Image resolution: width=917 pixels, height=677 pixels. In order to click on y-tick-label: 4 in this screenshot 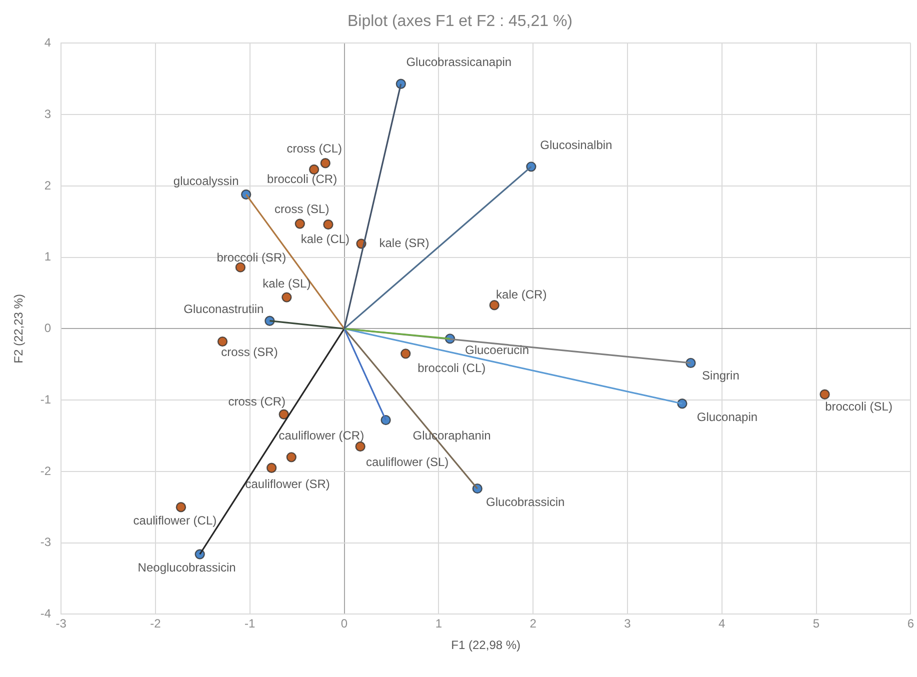, I will do `click(48, 43)`.